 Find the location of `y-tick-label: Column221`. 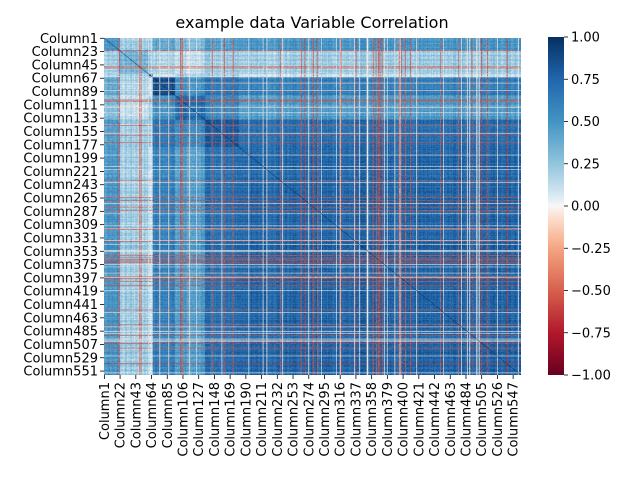

y-tick-label: Column221 is located at coordinates (60, 172).